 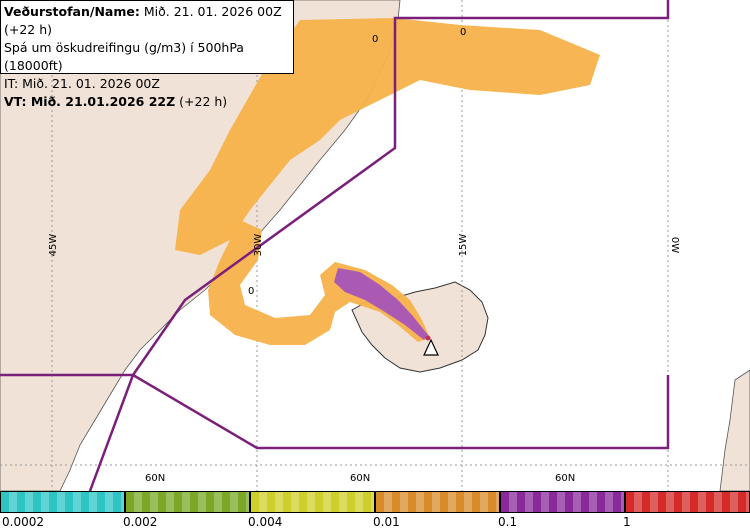 I want to click on norway-land, so click(x=734, y=430).